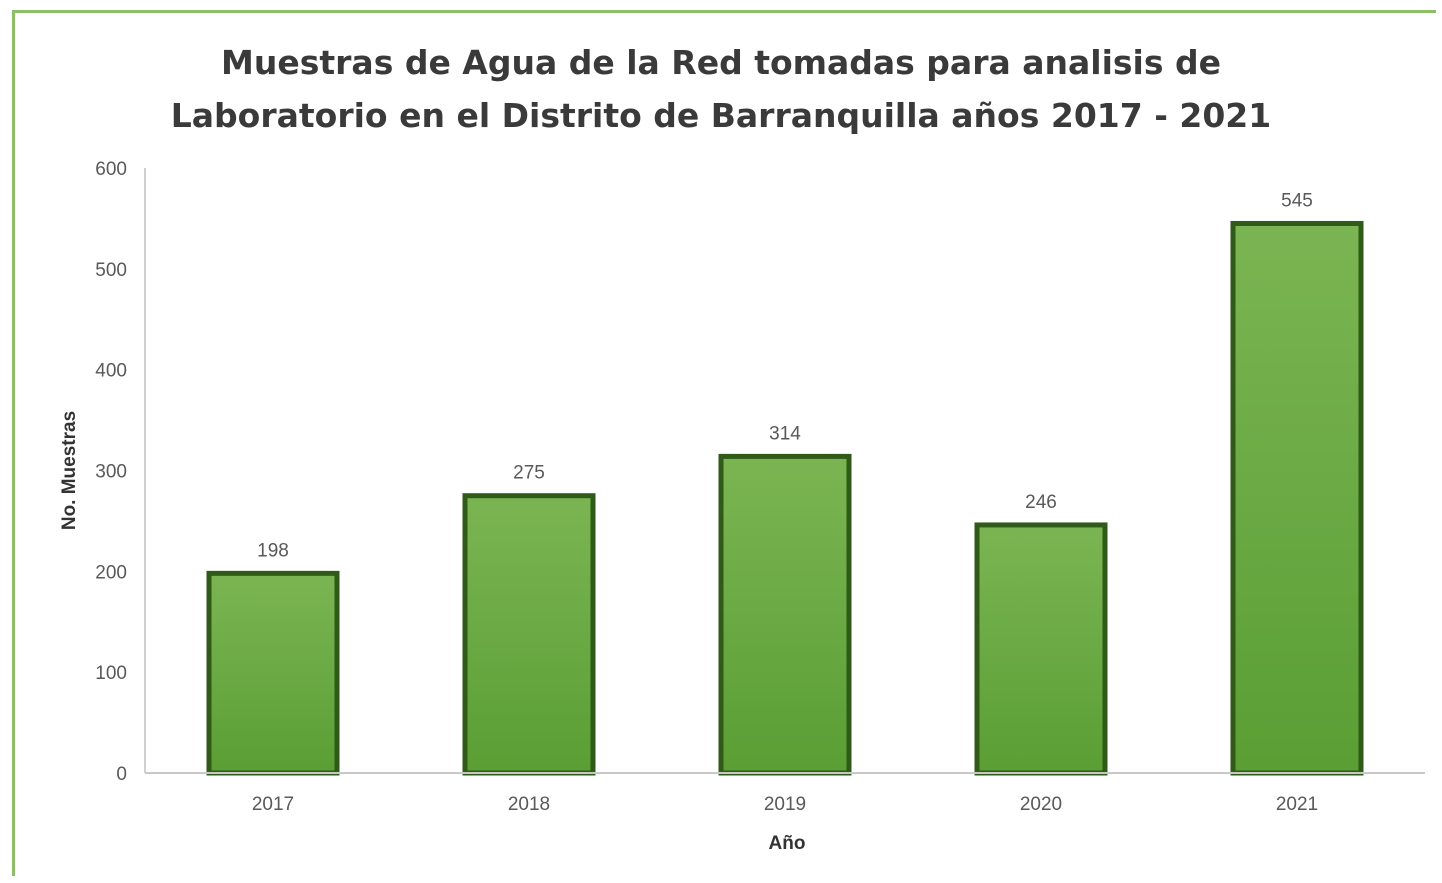  I want to click on y-tick-label: 200, so click(111, 572).